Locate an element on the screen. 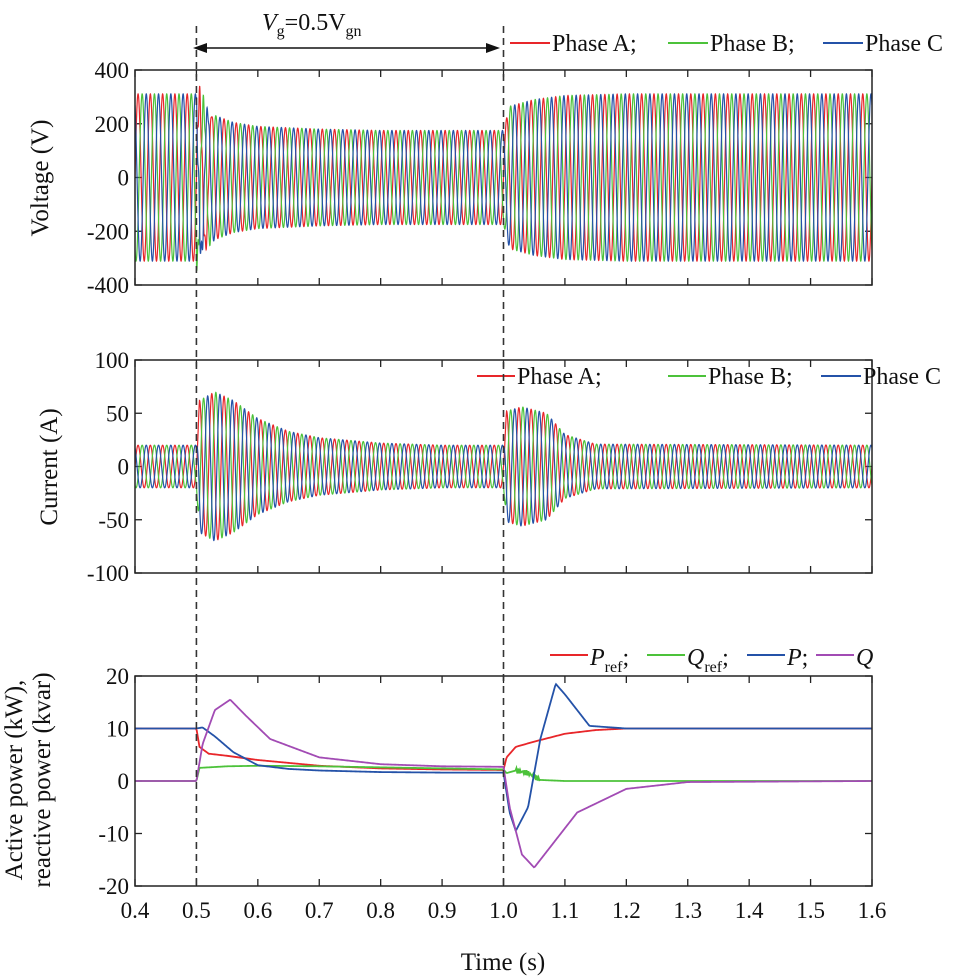  ytick-label: 400 is located at coordinates (112, 70).